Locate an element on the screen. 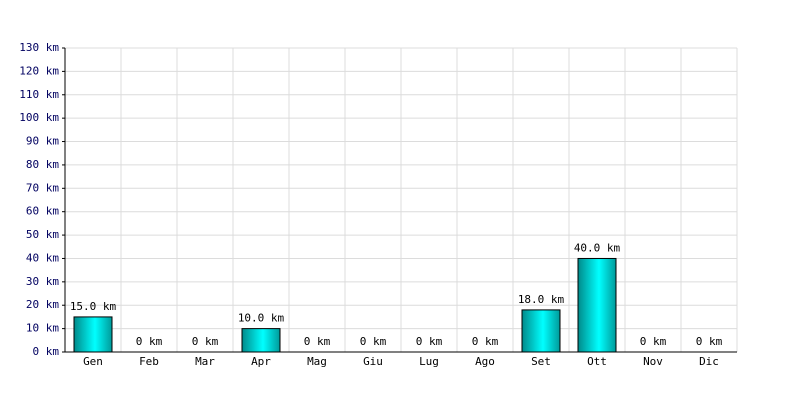 The image size is (800, 400). value-label: 10.0 km is located at coordinates (261, 318).